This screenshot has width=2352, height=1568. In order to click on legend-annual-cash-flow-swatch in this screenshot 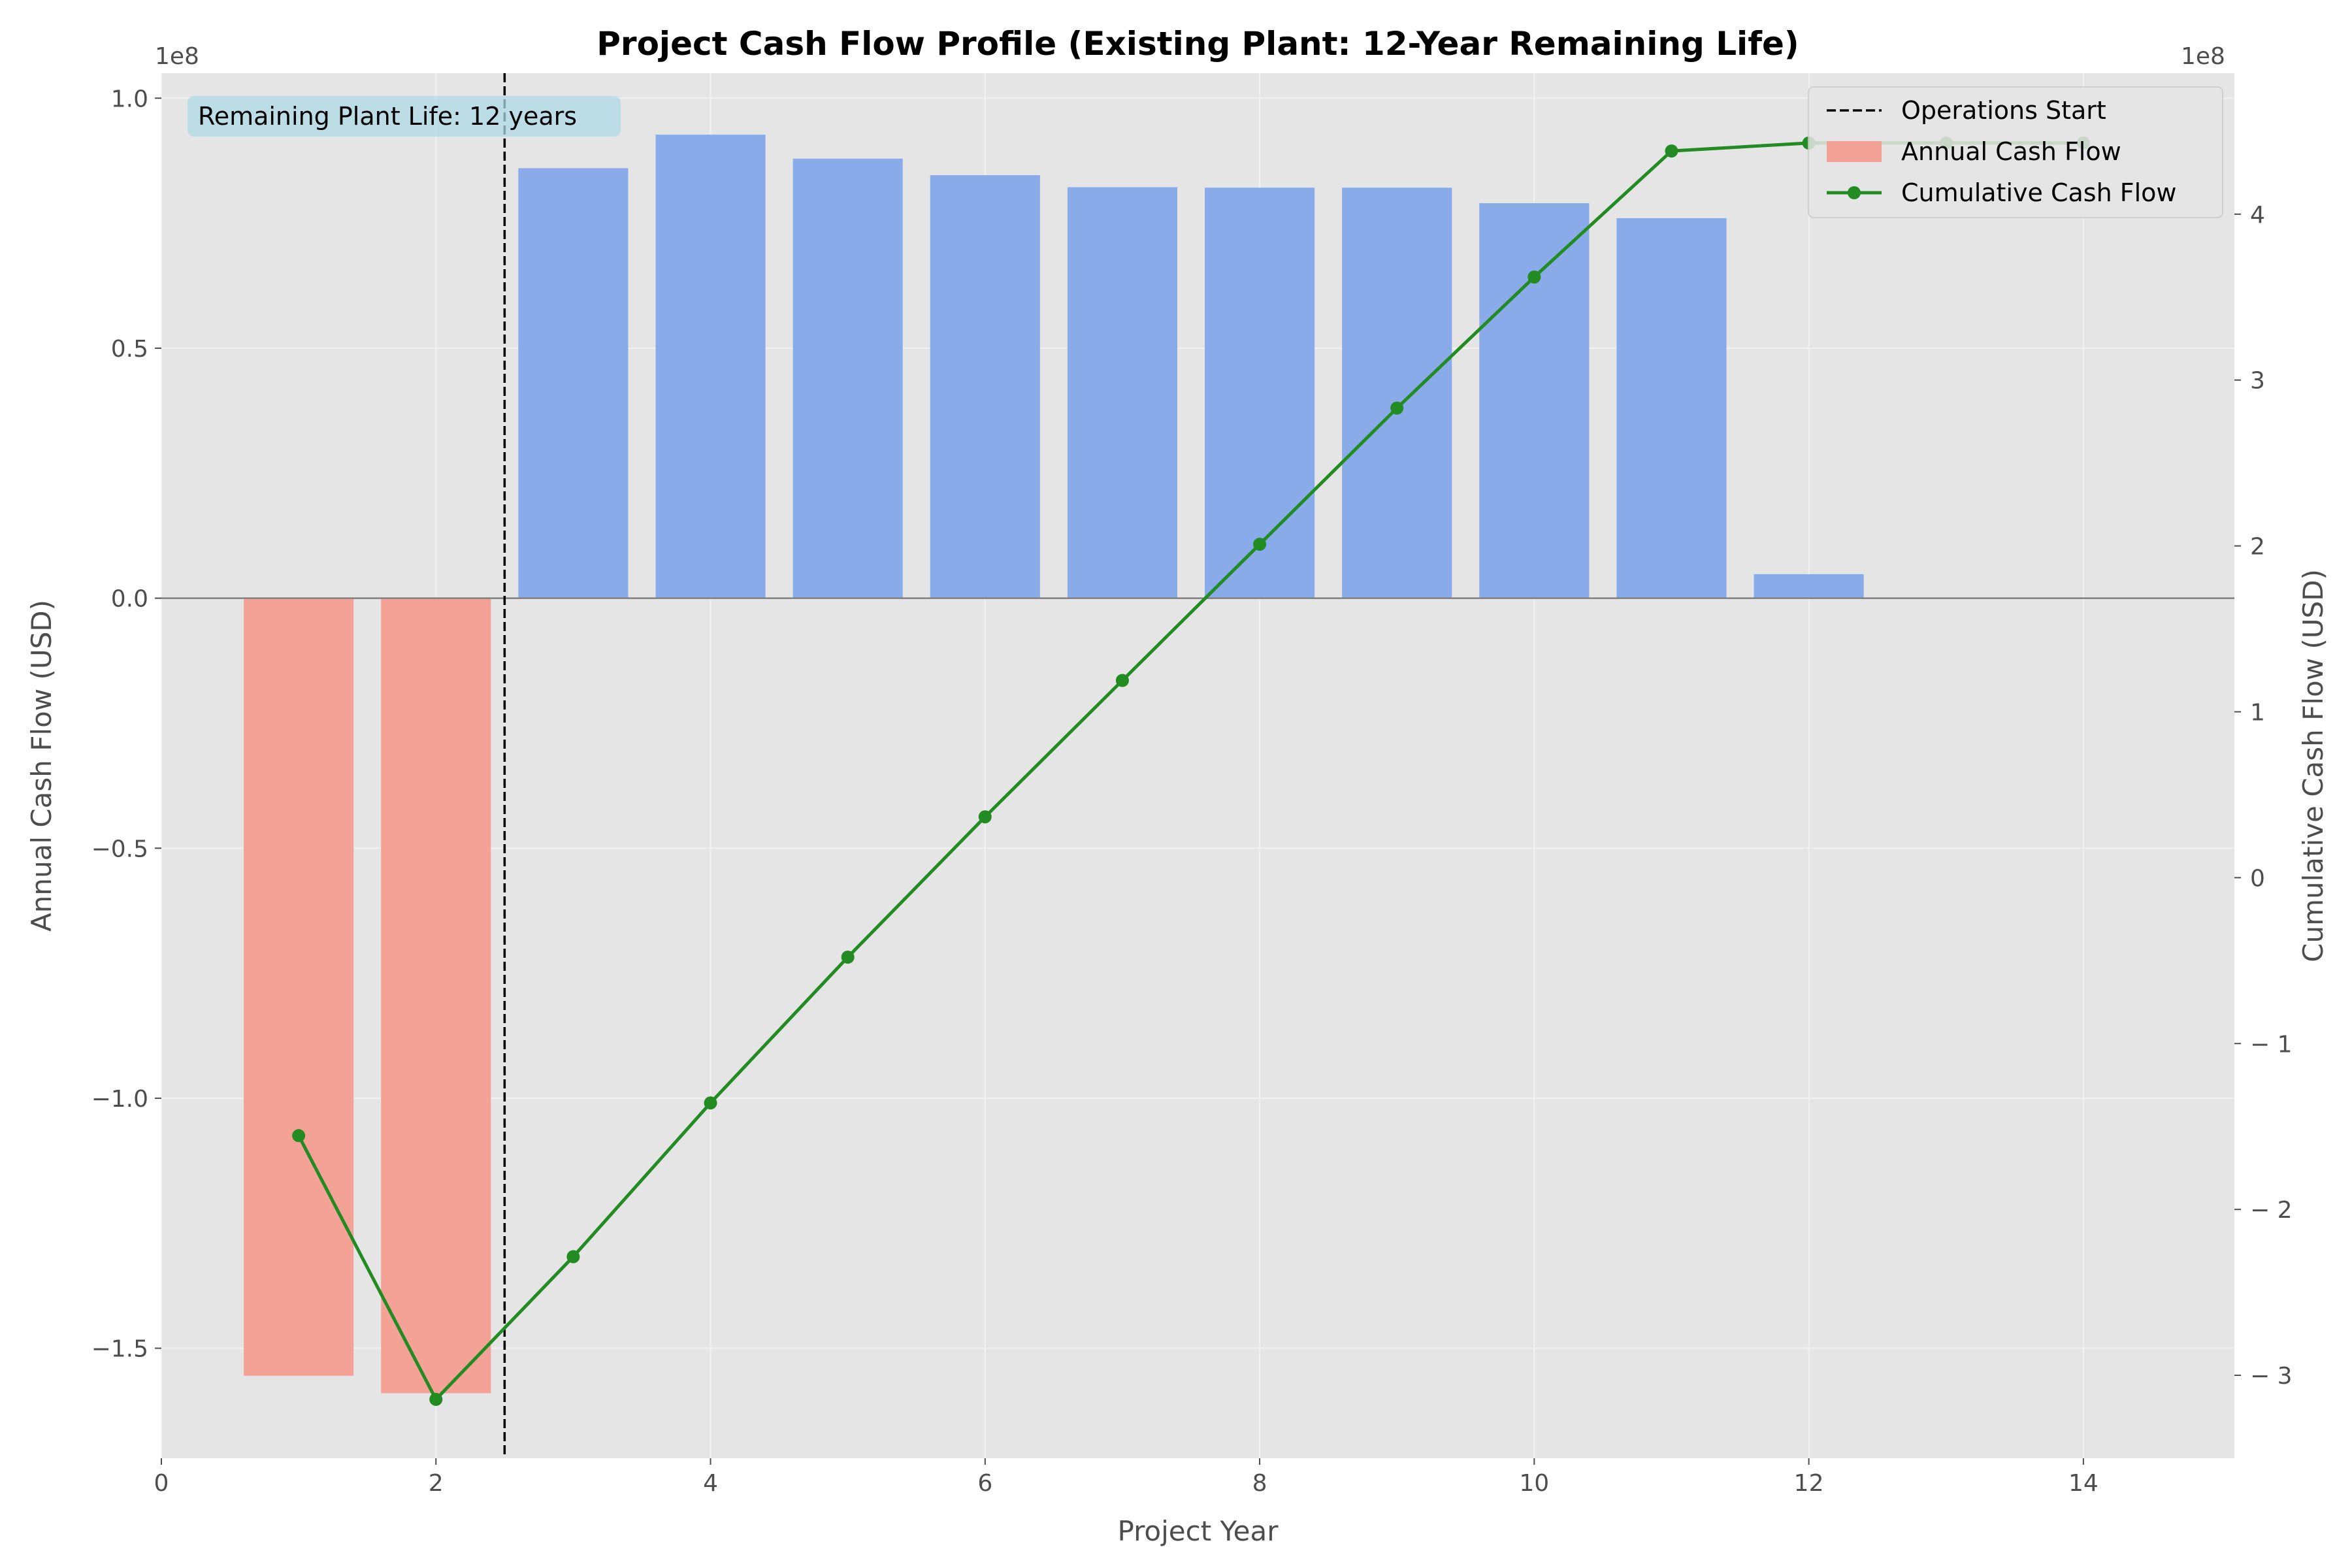, I will do `click(1854, 151)`.